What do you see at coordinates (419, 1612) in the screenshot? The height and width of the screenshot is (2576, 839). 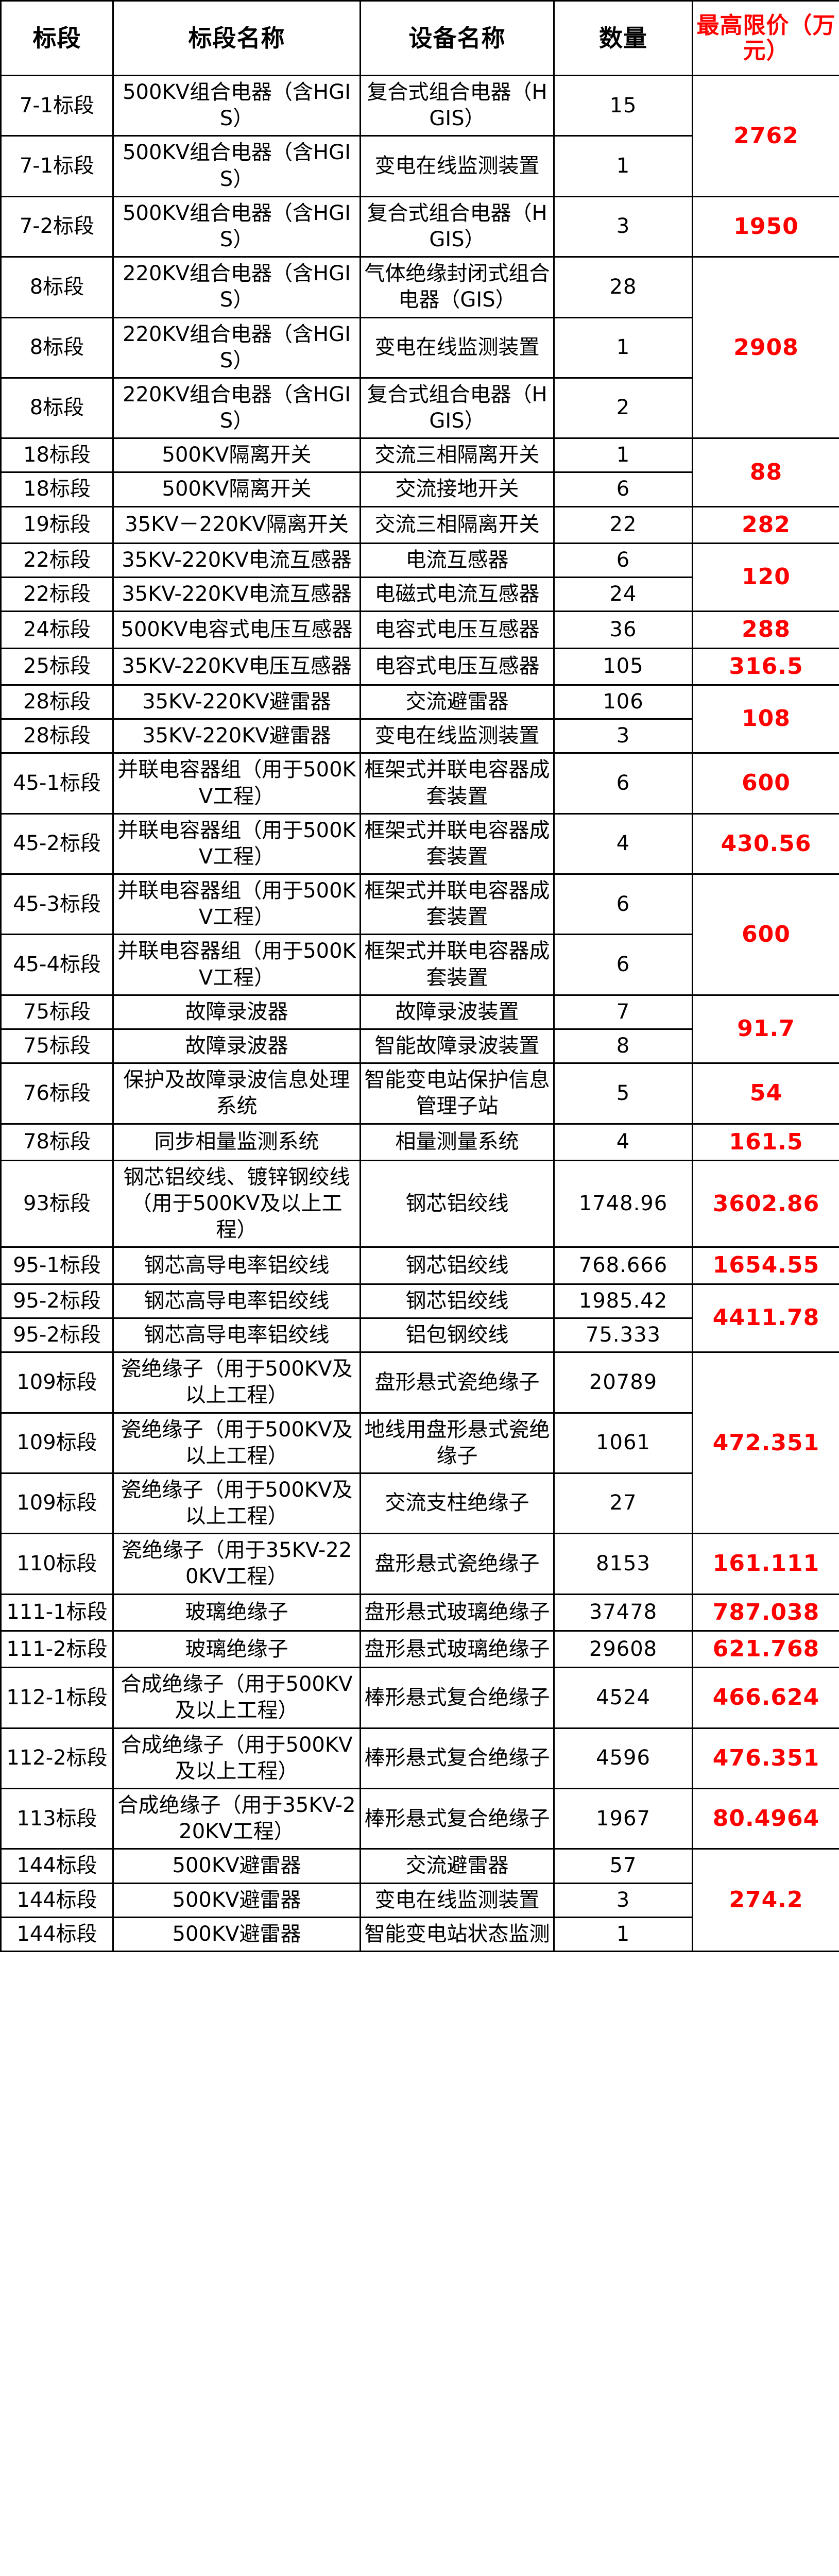 I see `table-row: 111-1标段 玻璃绝缘子 盘形悬式玻璃绝缘子 37478 787.038` at bounding box center [419, 1612].